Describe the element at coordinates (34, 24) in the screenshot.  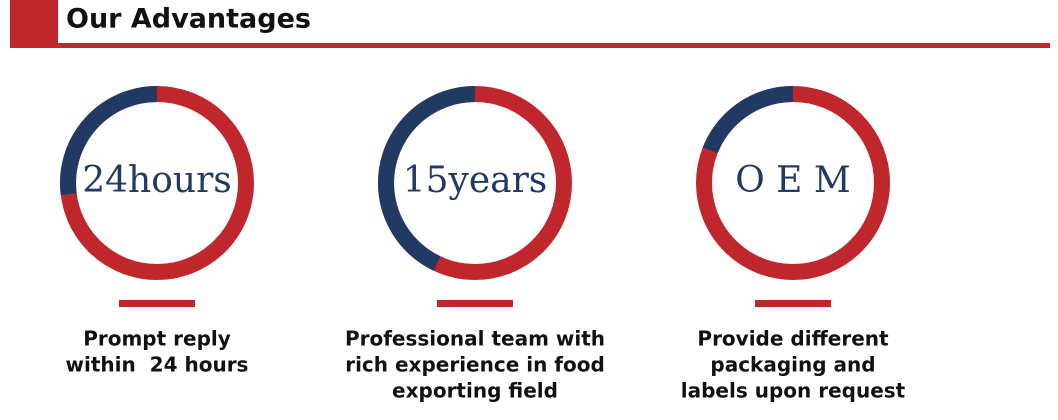
I see `header-square` at that location.